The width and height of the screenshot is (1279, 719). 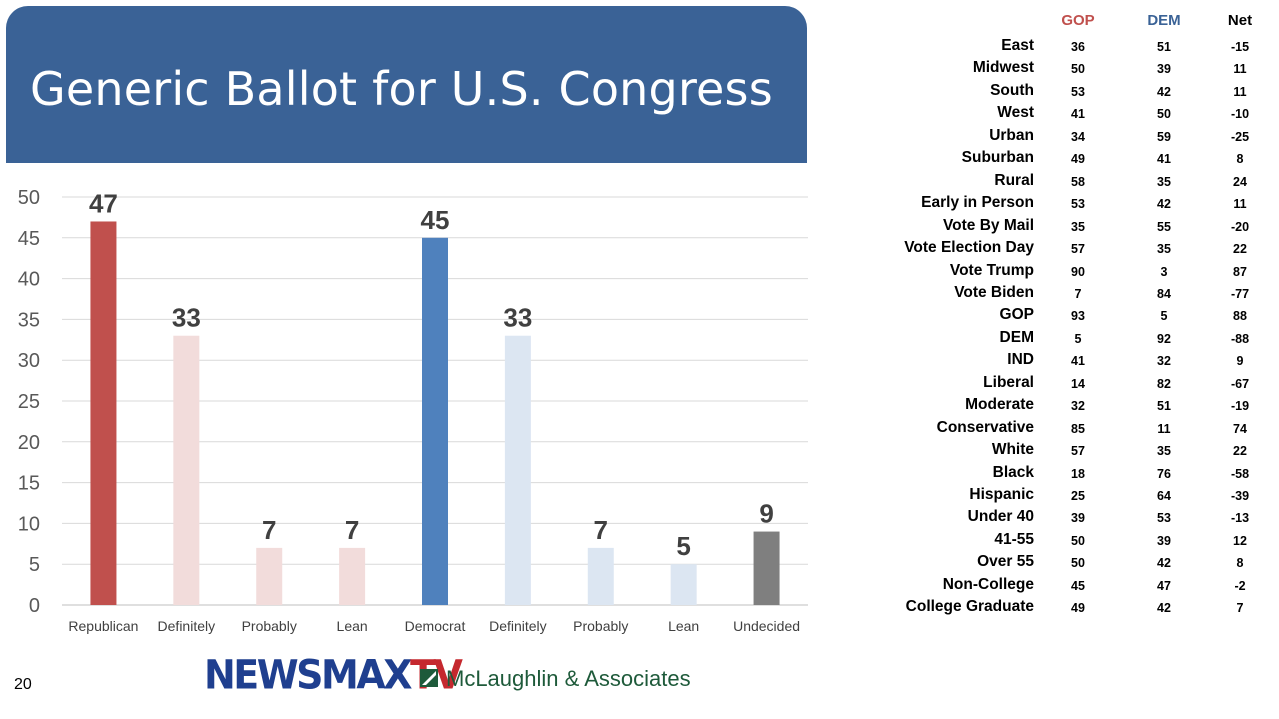 What do you see at coordinates (1012, 90) in the screenshot?
I see `row-label: South` at bounding box center [1012, 90].